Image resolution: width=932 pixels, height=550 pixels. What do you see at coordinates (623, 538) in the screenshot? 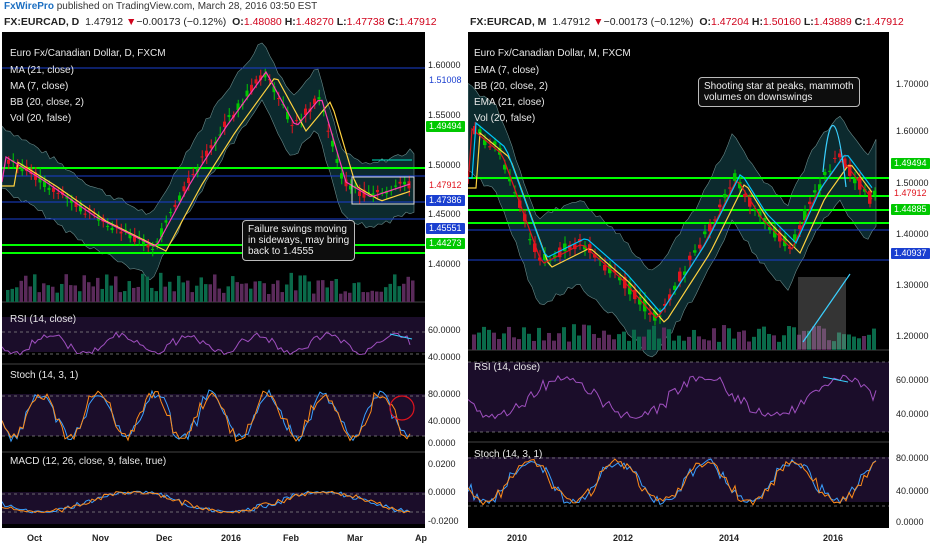
I see `time-tick: 2012` at bounding box center [623, 538].